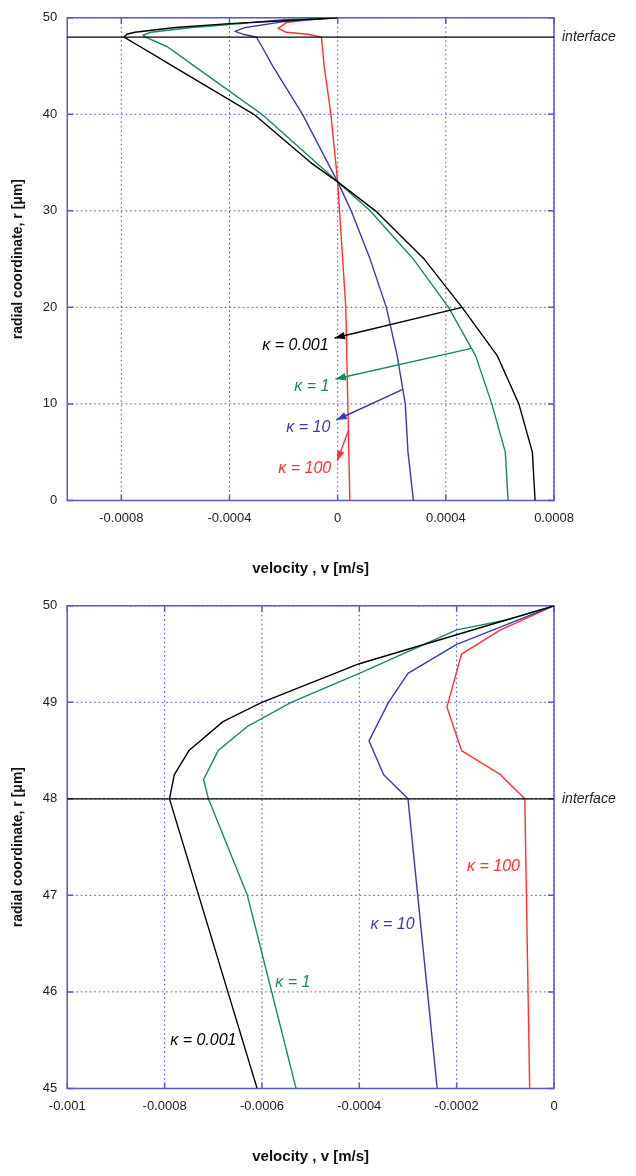 This screenshot has width=636, height=1176. I want to click on y-tick-label: 49, so click(50, 701).